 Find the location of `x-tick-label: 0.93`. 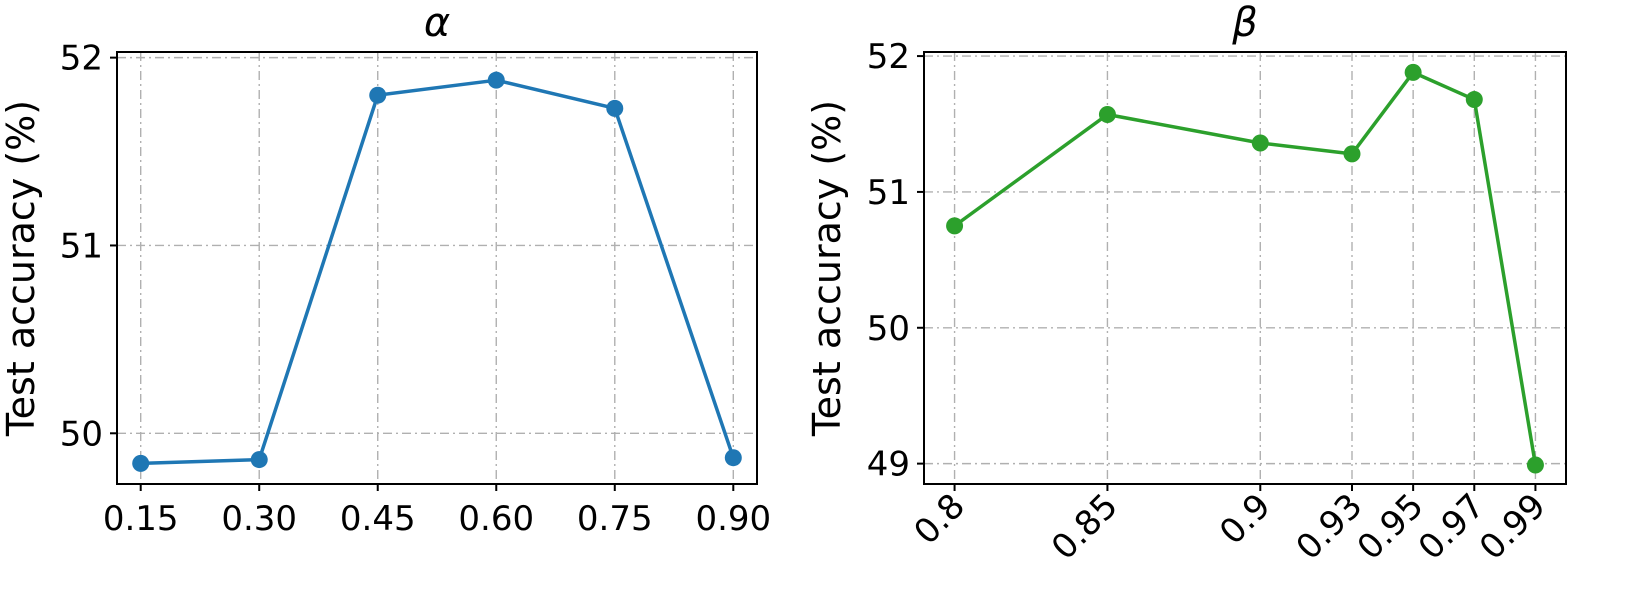

x-tick-label: 0.93 is located at coordinates (1330, 527).